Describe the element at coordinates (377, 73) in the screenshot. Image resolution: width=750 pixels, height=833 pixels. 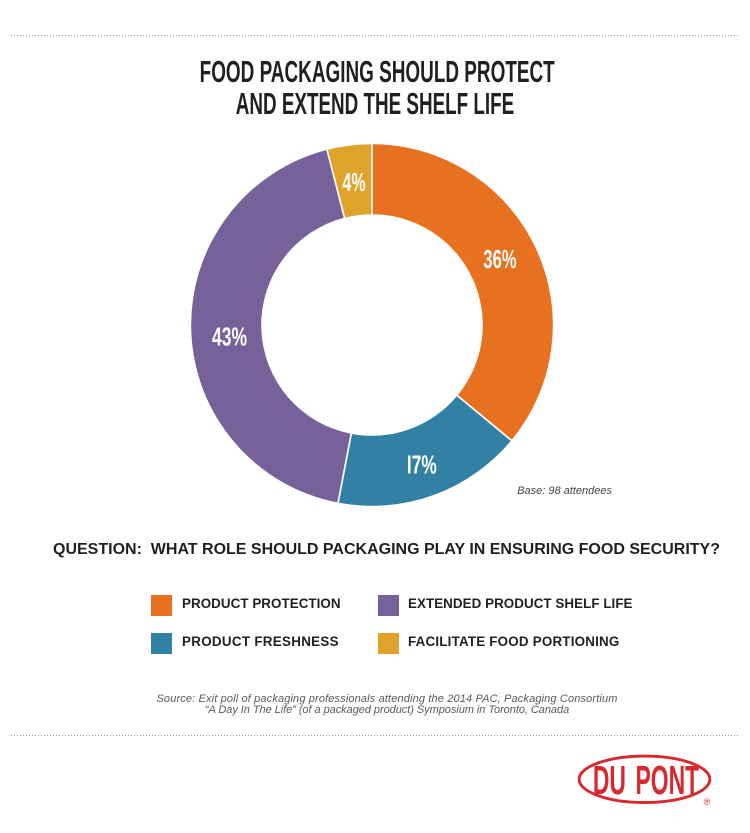
I see `svg-text: FOOD PACKAGING SHOULD PROTECT` at that location.